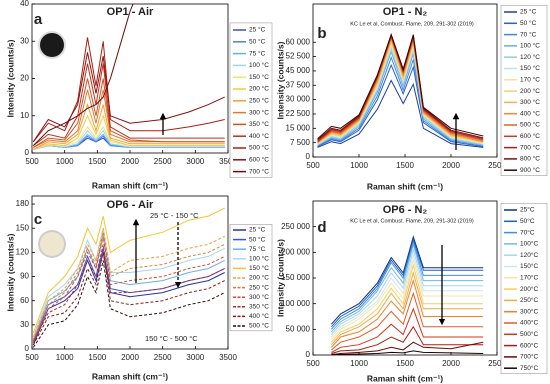  Describe the element at coordinates (257, 239) in the screenshot. I see `legend-label: 50 °C` at that location.